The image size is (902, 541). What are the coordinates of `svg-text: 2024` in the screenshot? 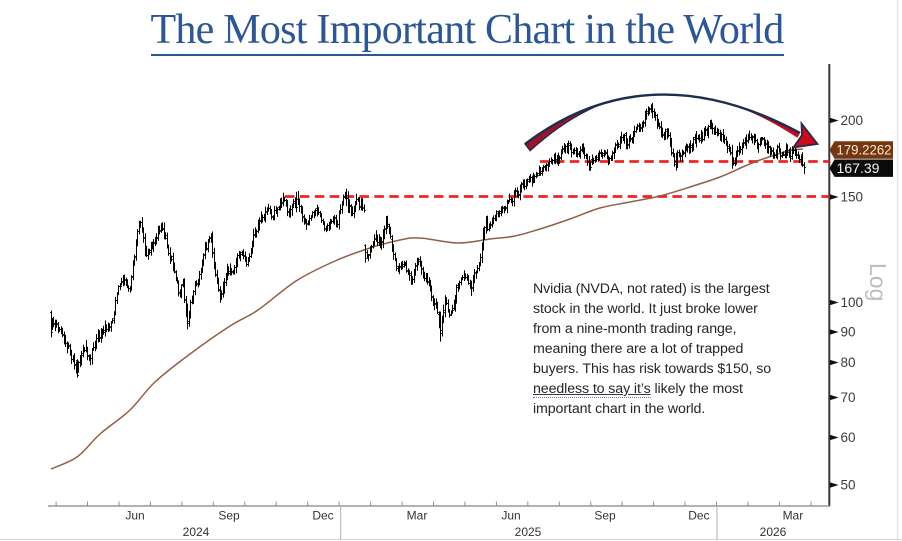 It's located at (196, 532).